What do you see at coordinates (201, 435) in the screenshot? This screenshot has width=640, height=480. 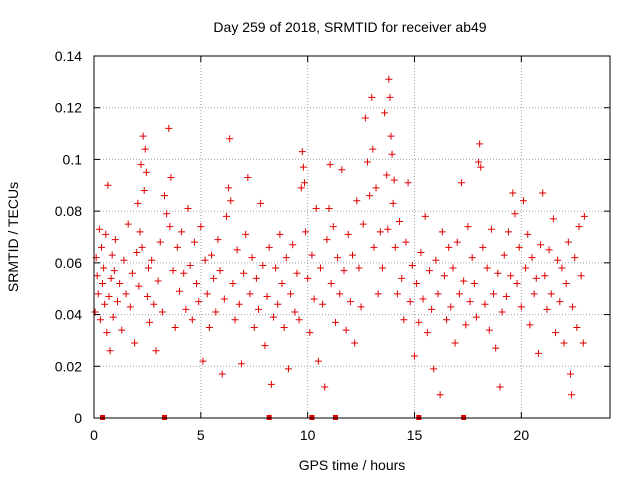 I see `x-tick-label: 5` at bounding box center [201, 435].